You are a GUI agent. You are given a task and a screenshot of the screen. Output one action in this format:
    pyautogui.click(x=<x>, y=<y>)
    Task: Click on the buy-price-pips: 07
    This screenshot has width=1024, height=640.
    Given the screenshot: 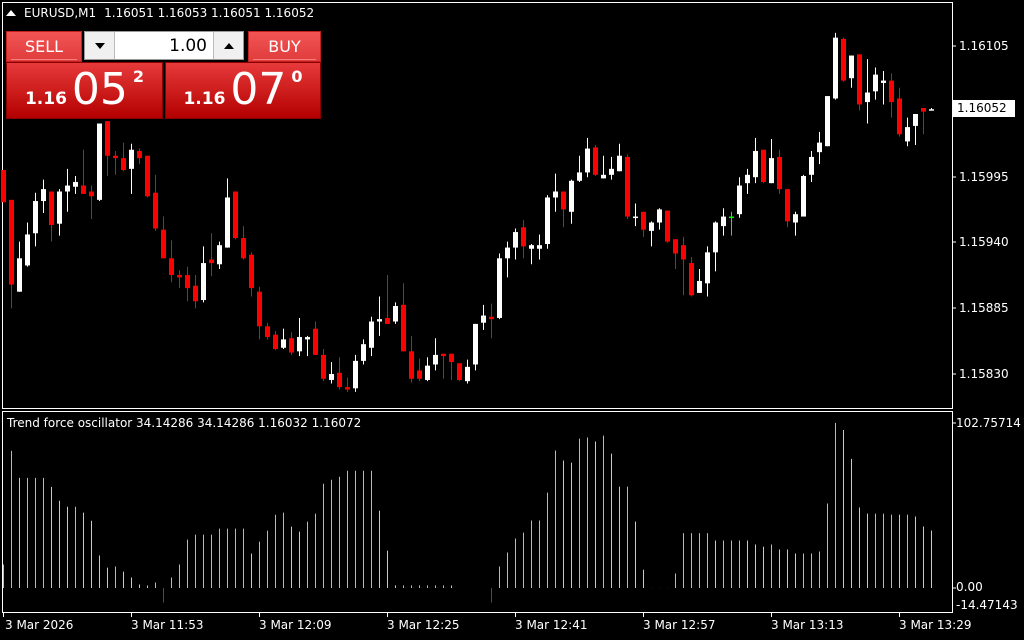 What is the action you would take?
    pyautogui.click(x=258, y=89)
    